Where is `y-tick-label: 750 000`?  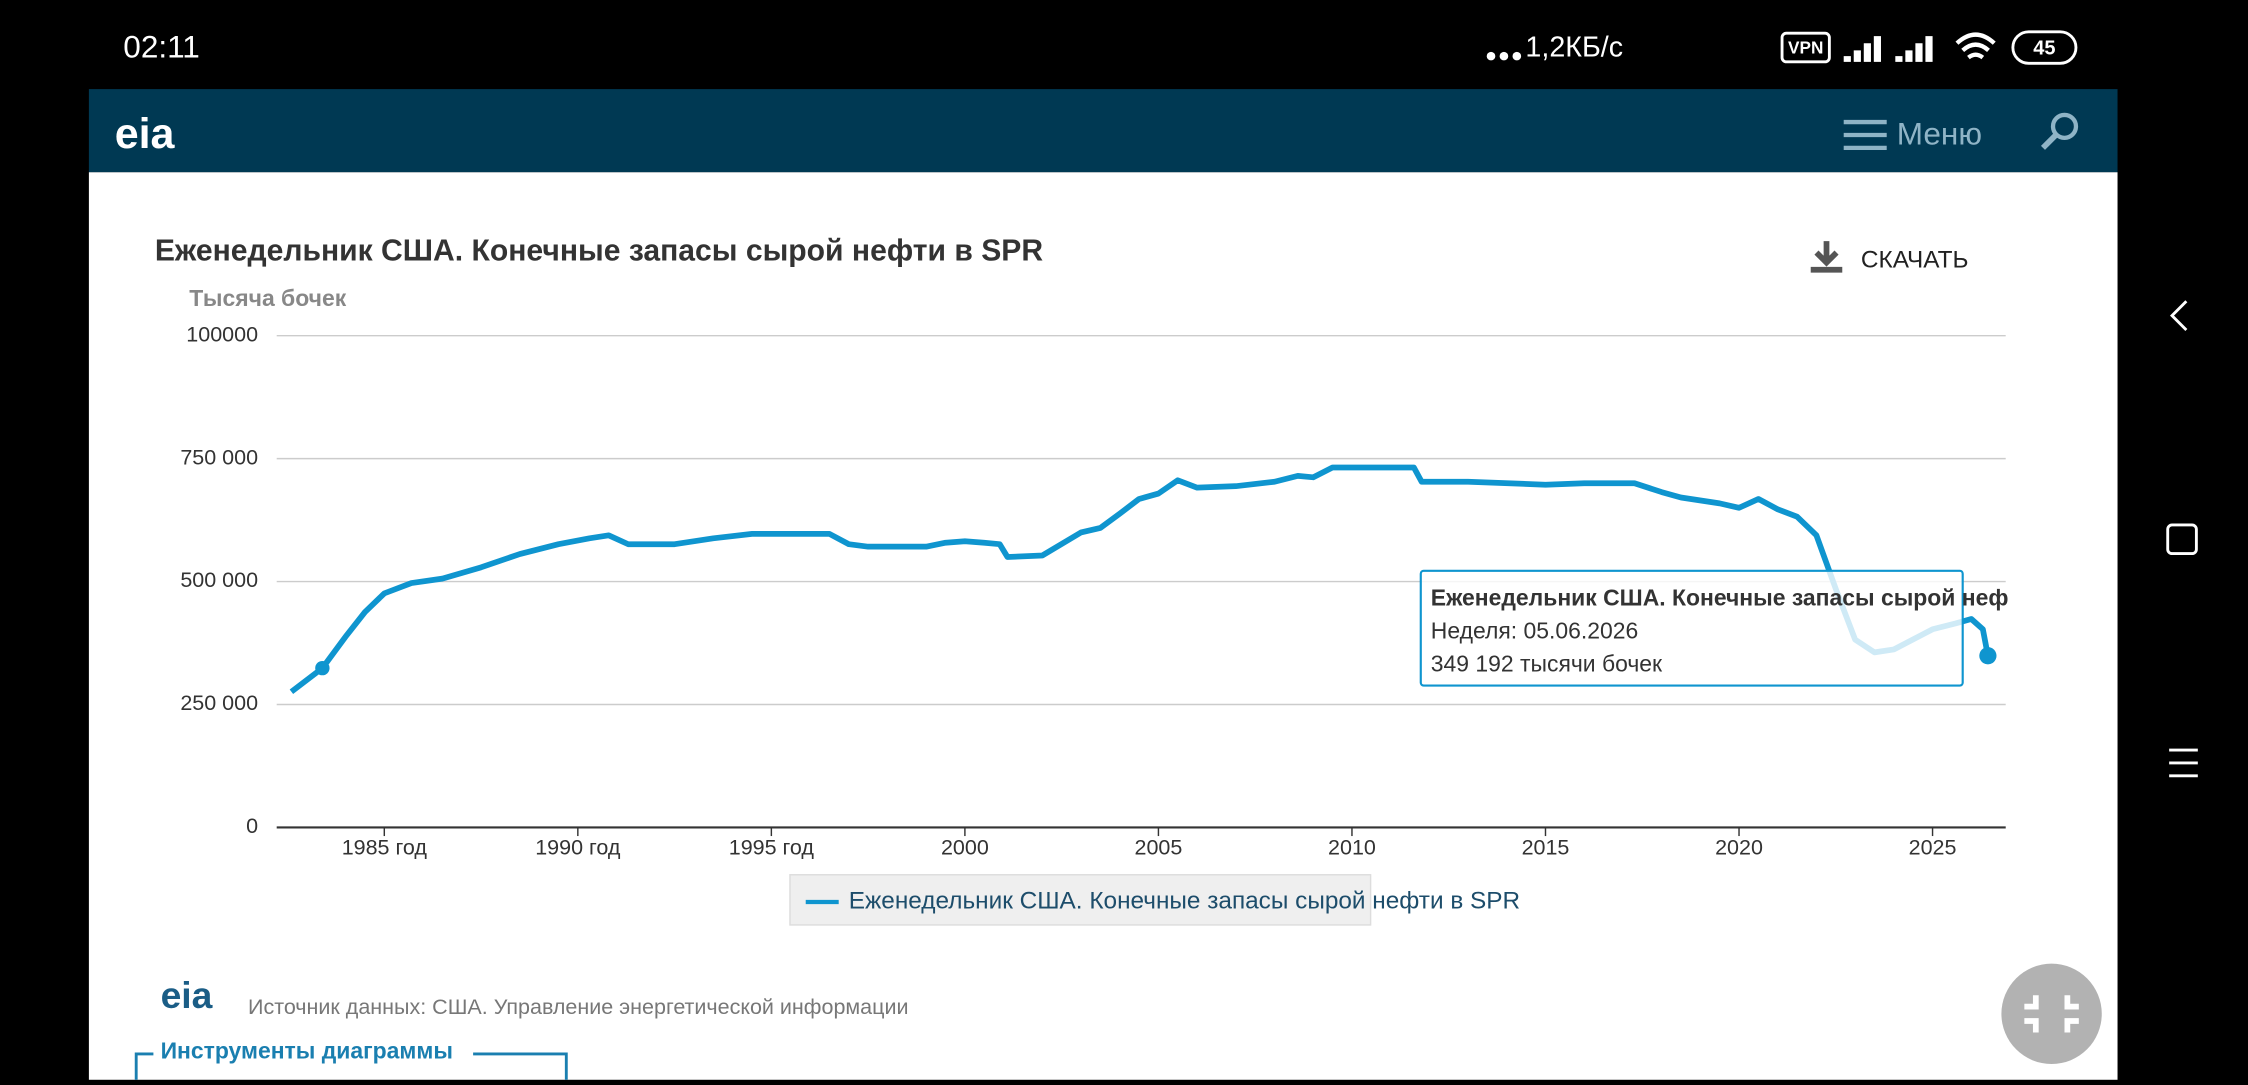
y-tick-label: 750 000 is located at coordinates (219, 457).